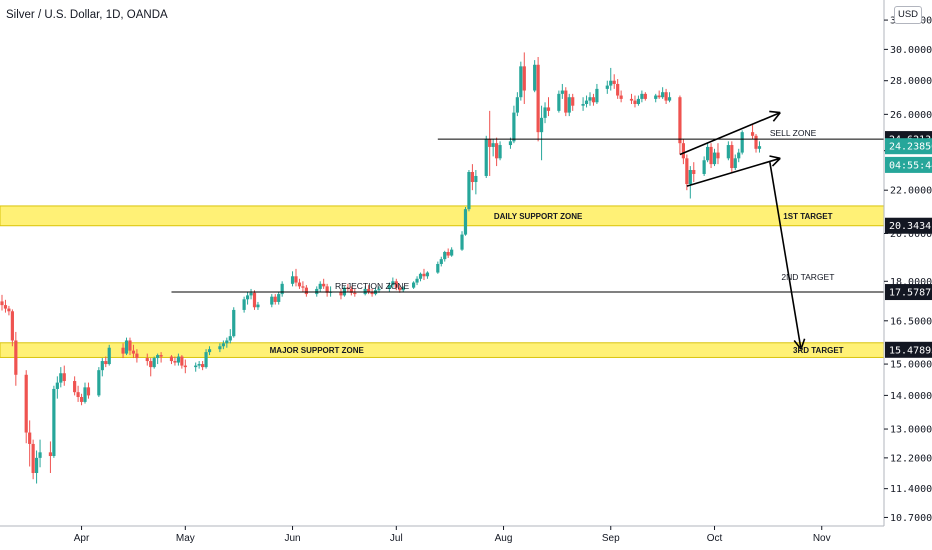 Image resolution: width=932 pixels, height=550 pixels. Describe the element at coordinates (787, 256) in the screenshot. I see `target-projection-arrow` at that location.